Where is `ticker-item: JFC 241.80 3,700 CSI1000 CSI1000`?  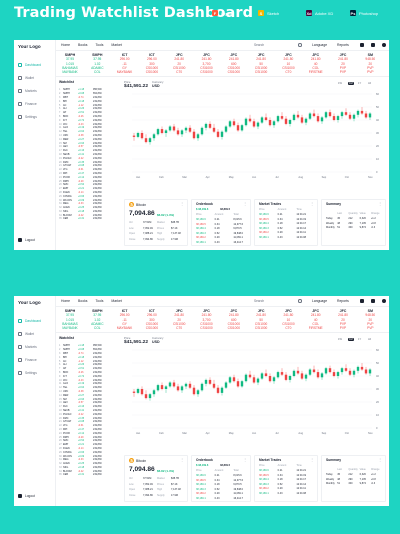 ticker-item: JFC 241.80 3,700 CSI1000 CSI1000 is located at coordinates (207, 63).